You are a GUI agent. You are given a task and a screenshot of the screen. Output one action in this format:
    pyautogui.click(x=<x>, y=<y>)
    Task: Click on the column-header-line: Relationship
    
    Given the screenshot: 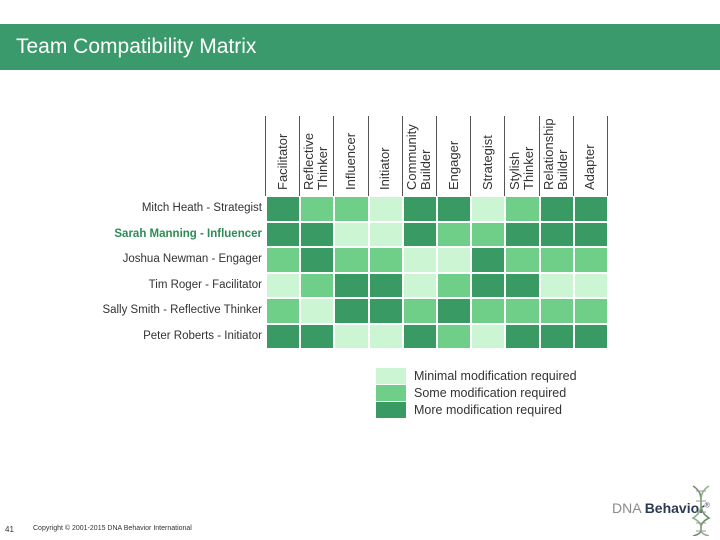 What is the action you would take?
    pyautogui.click(x=548, y=154)
    